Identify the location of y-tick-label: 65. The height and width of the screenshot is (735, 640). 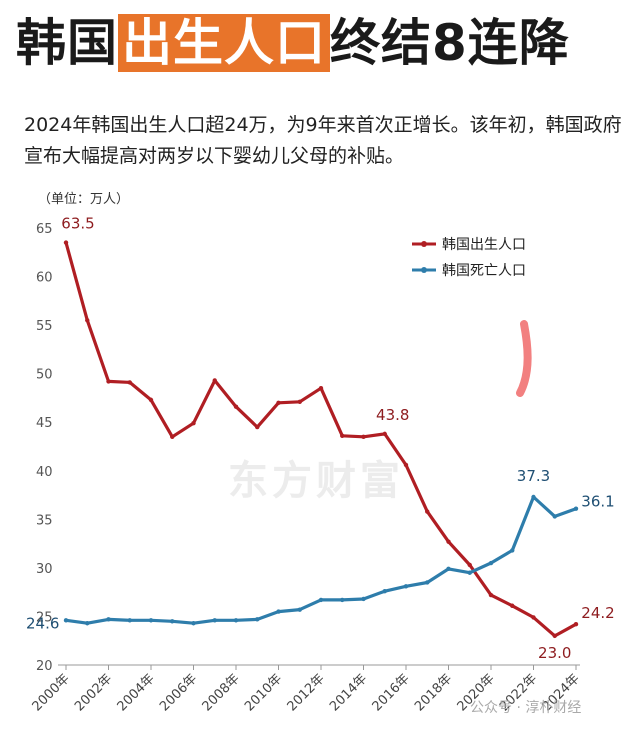
(44, 229).